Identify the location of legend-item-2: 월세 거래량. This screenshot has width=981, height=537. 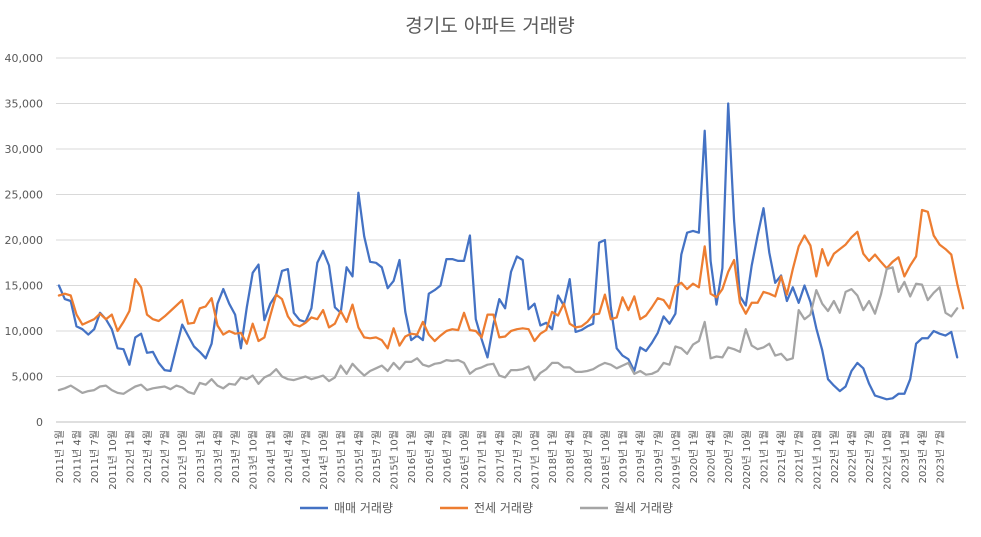
(626, 508).